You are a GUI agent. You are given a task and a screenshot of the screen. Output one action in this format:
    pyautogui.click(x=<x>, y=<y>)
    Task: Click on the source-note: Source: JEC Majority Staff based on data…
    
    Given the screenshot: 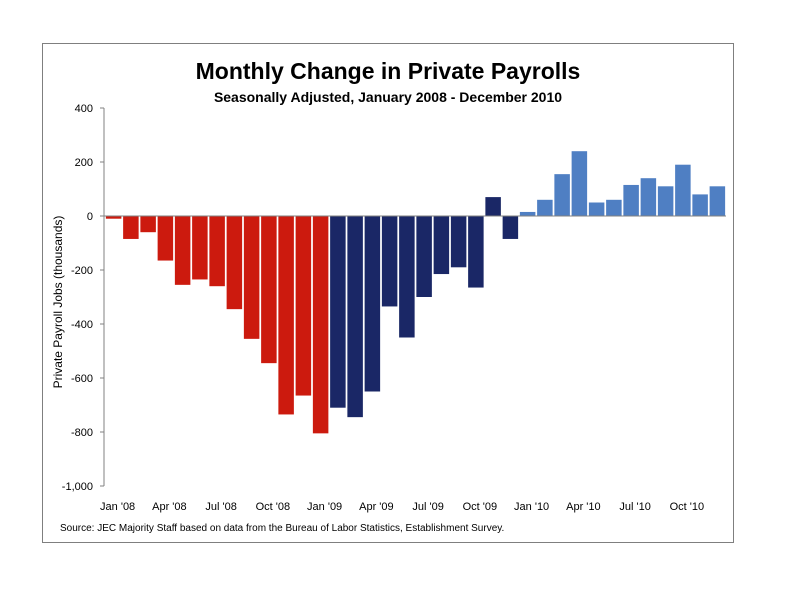 What is the action you would take?
    pyautogui.click(x=282, y=528)
    